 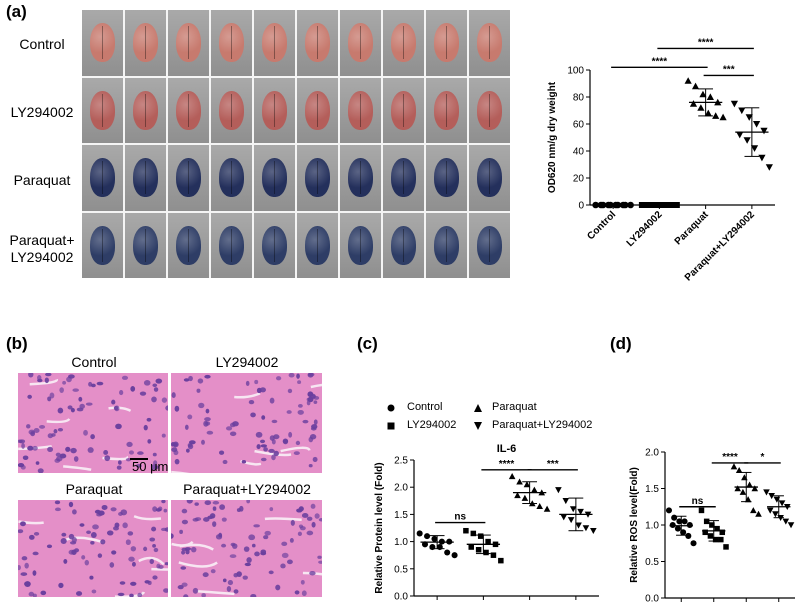 I want to click on legend-marker-triangle-up, so click(x=478, y=408).